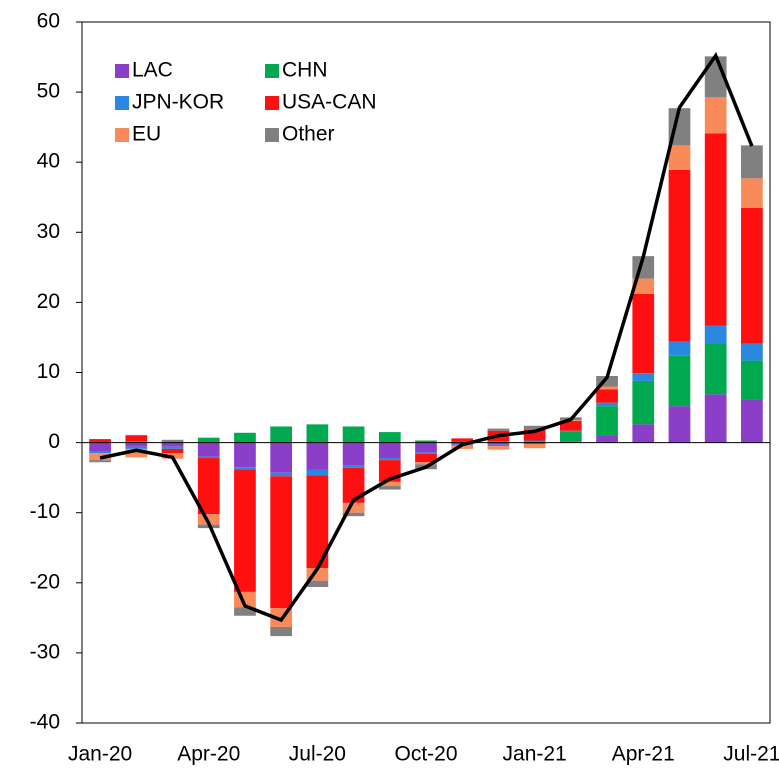 The image size is (779, 769). Describe the element at coordinates (317, 754) in the screenshot. I see `x-tick-label: Jul-20` at that location.